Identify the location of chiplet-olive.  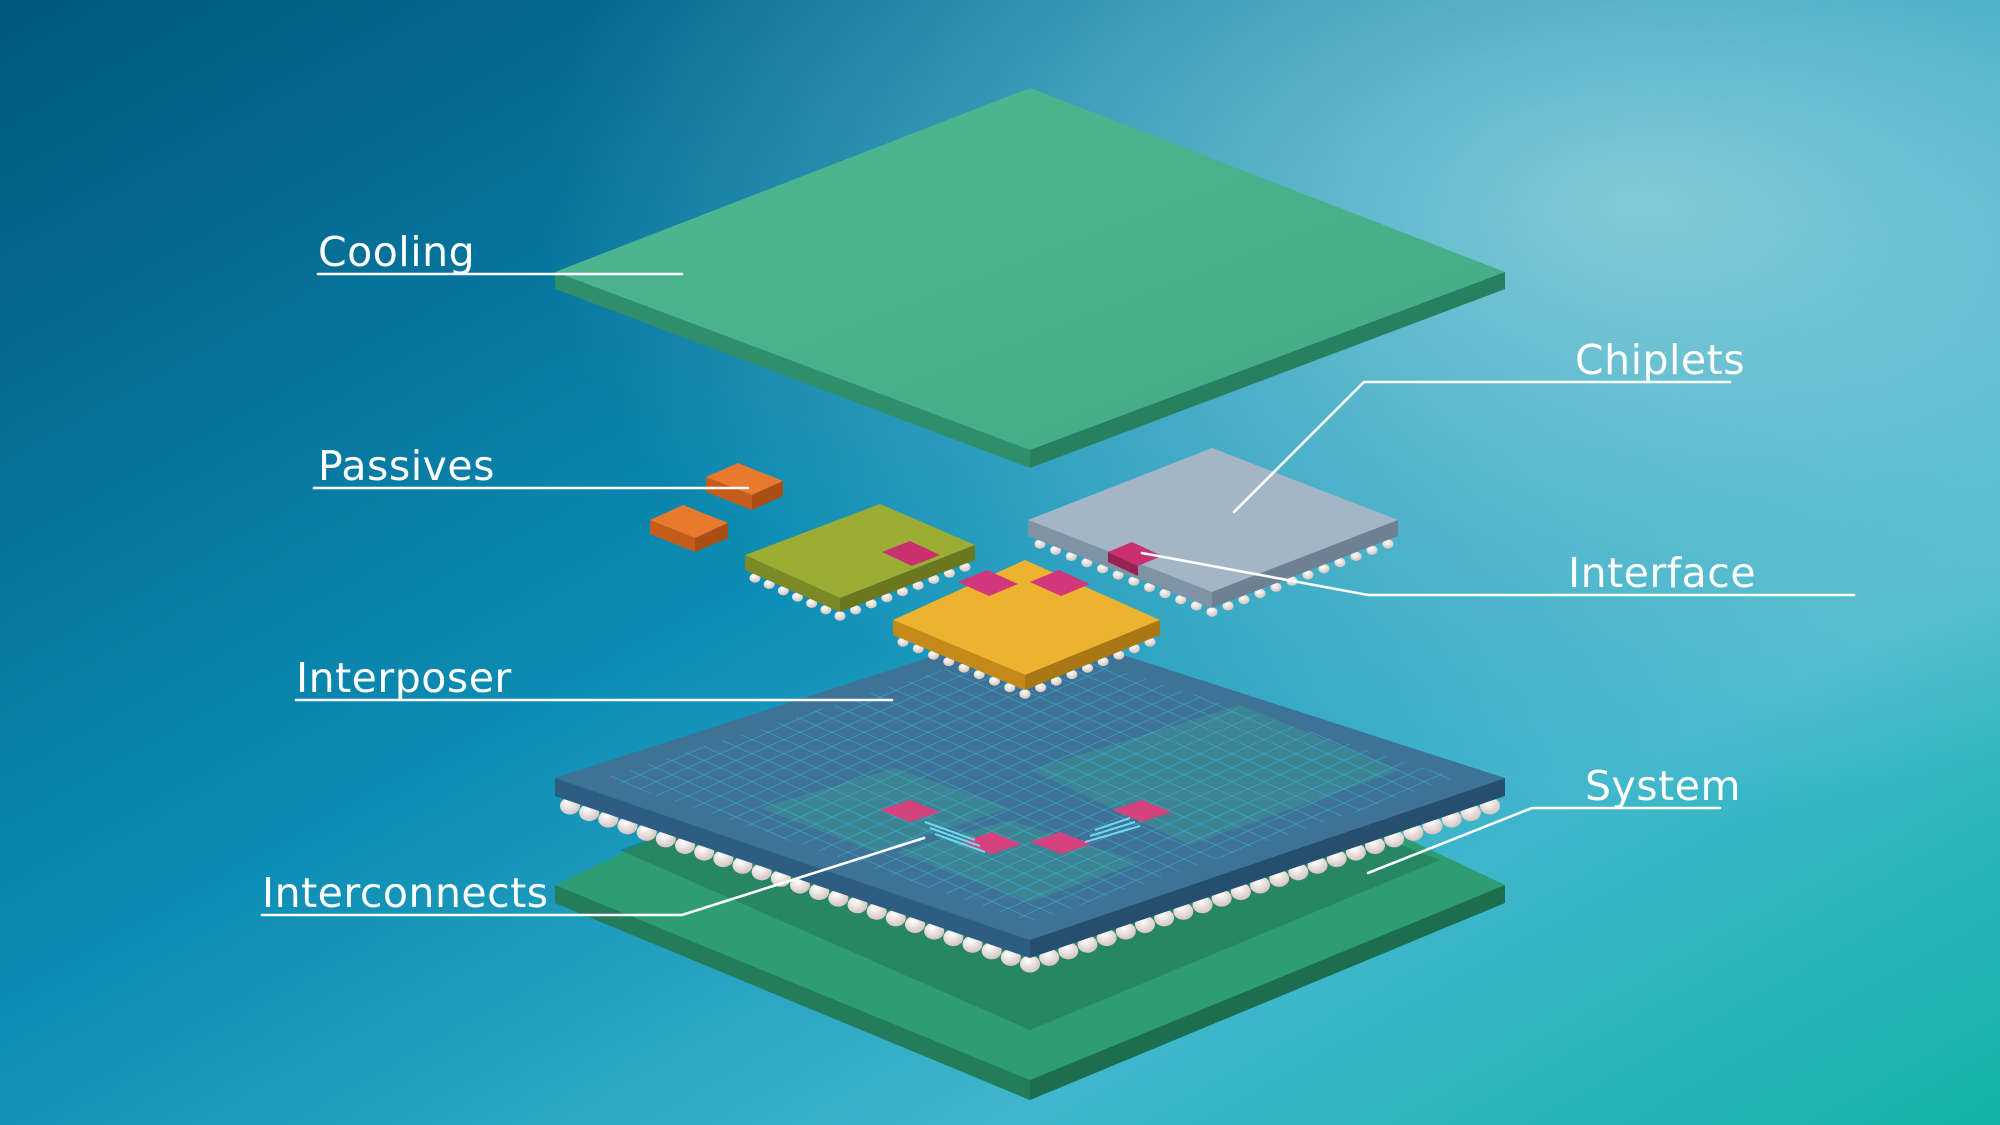
(860, 562).